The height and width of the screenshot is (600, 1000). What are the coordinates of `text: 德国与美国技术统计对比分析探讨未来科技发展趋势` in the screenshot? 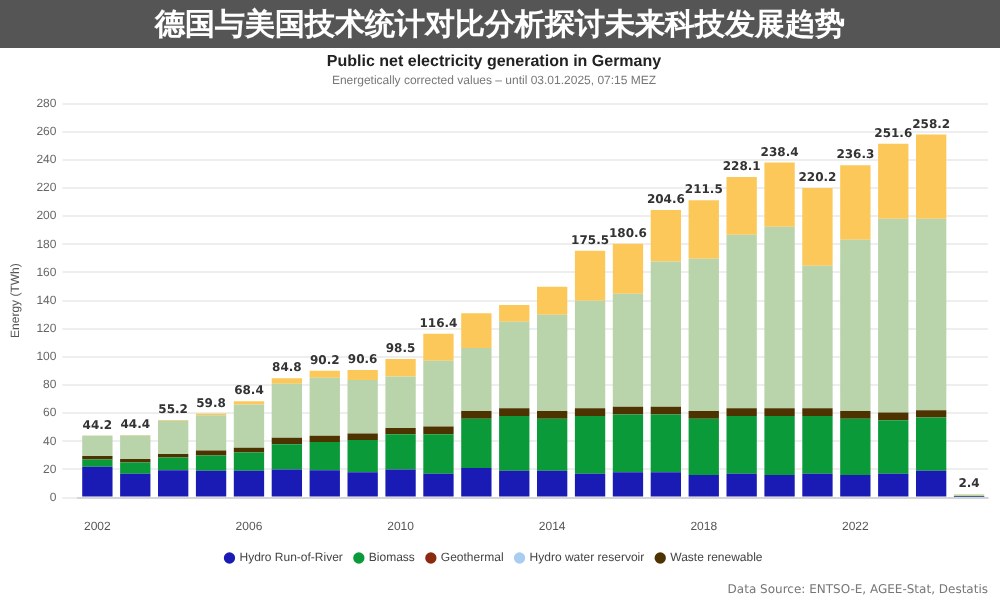 It's located at (500, 24).